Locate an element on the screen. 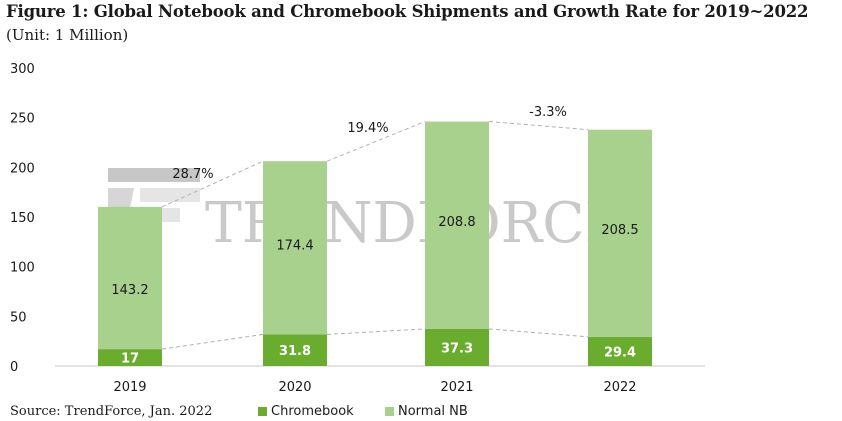 The width and height of the screenshot is (842, 421). data-label-chromebook: 29.4 is located at coordinates (620, 352).